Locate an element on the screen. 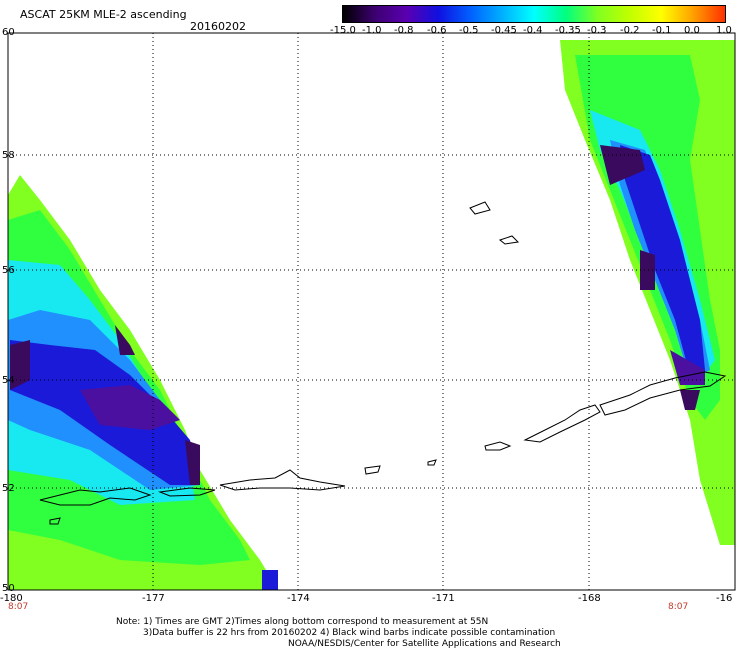  lat-label-60: 60 is located at coordinates (8, 32).